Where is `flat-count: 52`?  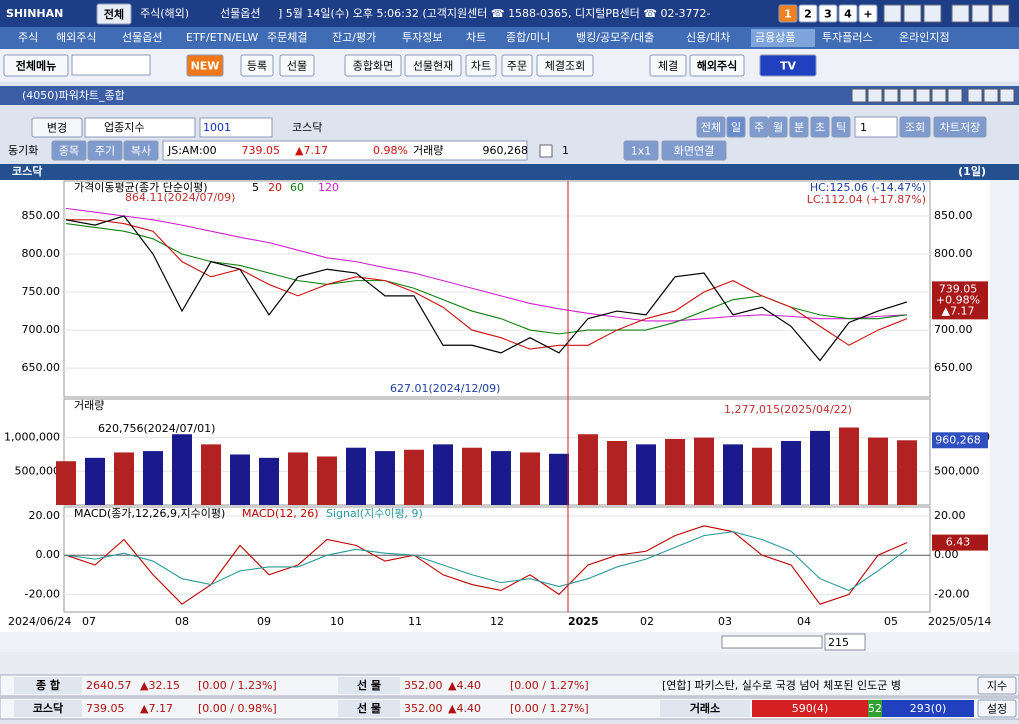
flat-count: 52 is located at coordinates (875, 708).